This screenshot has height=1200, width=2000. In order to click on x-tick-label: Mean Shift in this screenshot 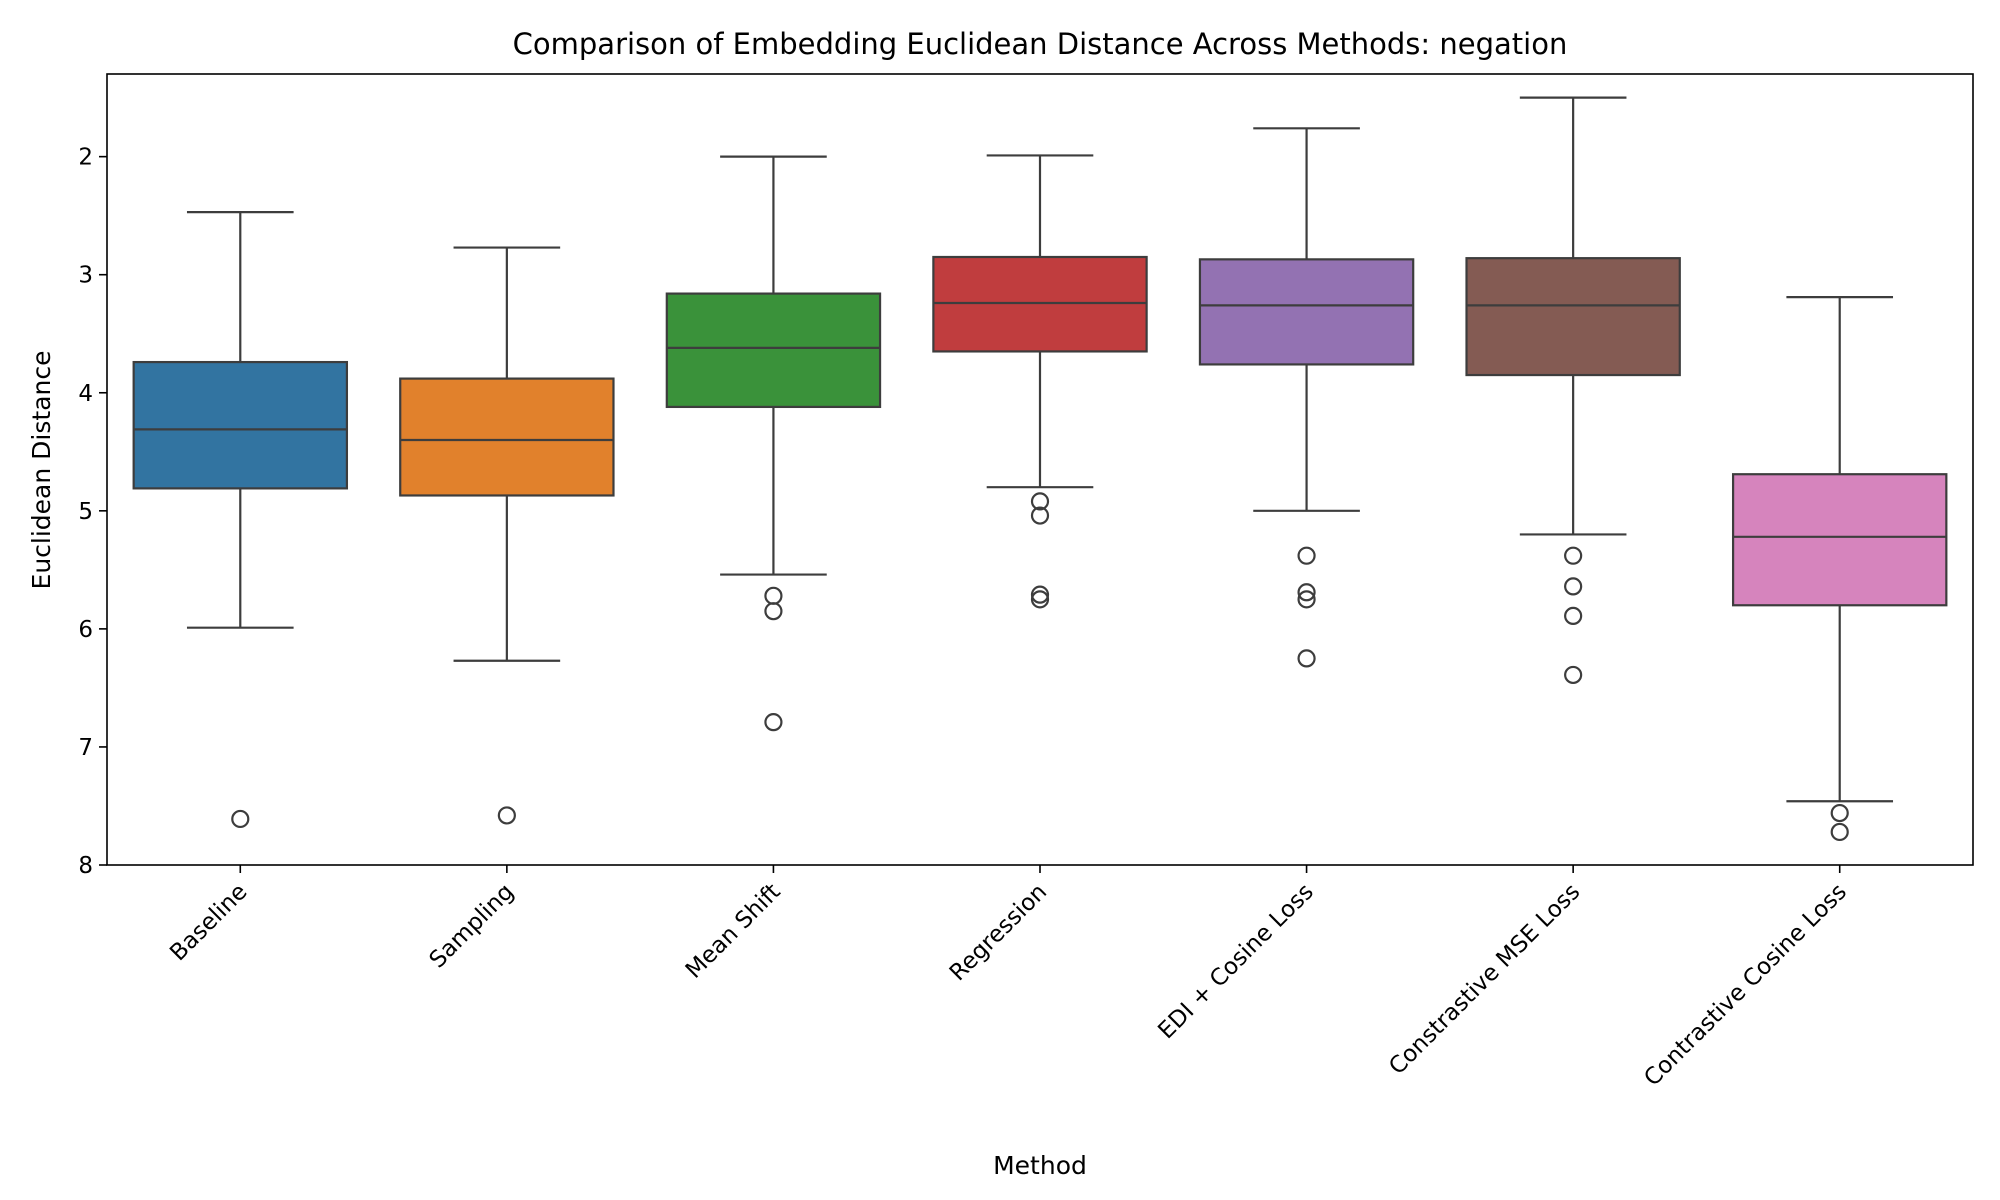, I will do `click(733, 931)`.